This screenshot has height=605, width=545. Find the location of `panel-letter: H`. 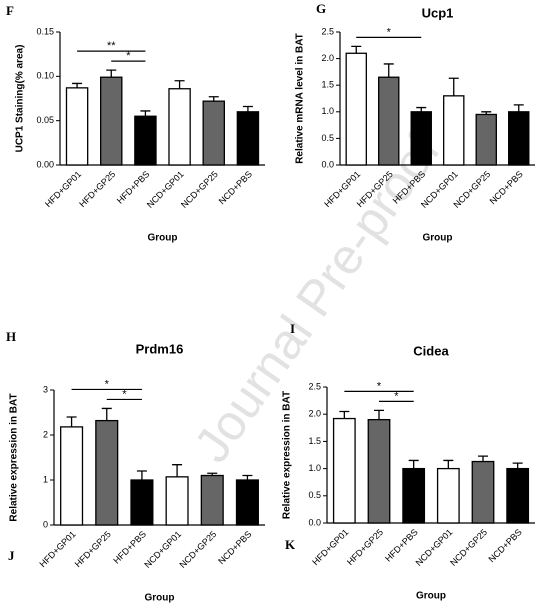

panel-letter: H is located at coordinates (11, 336).